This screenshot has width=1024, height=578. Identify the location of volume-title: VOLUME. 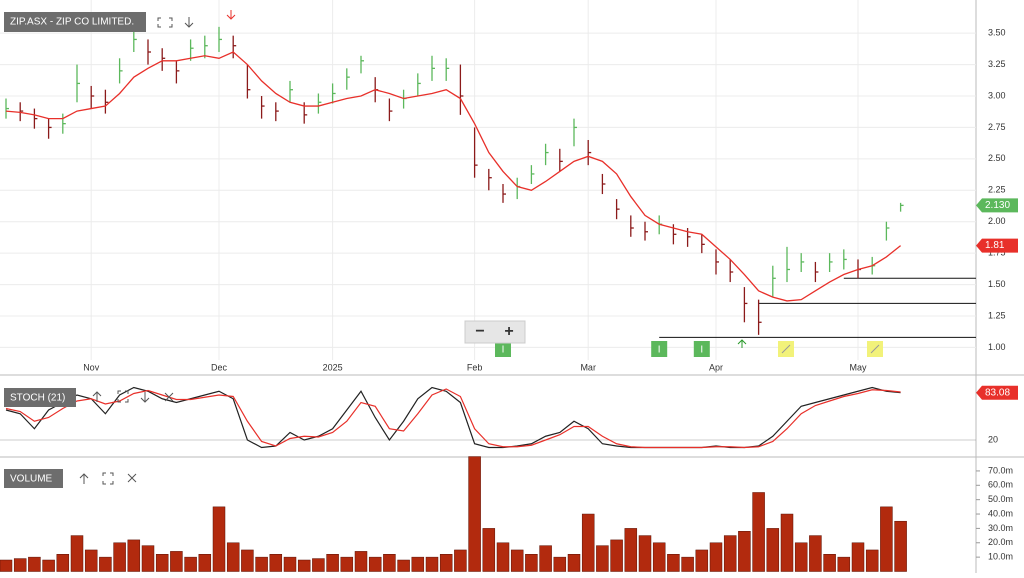
(31, 479).